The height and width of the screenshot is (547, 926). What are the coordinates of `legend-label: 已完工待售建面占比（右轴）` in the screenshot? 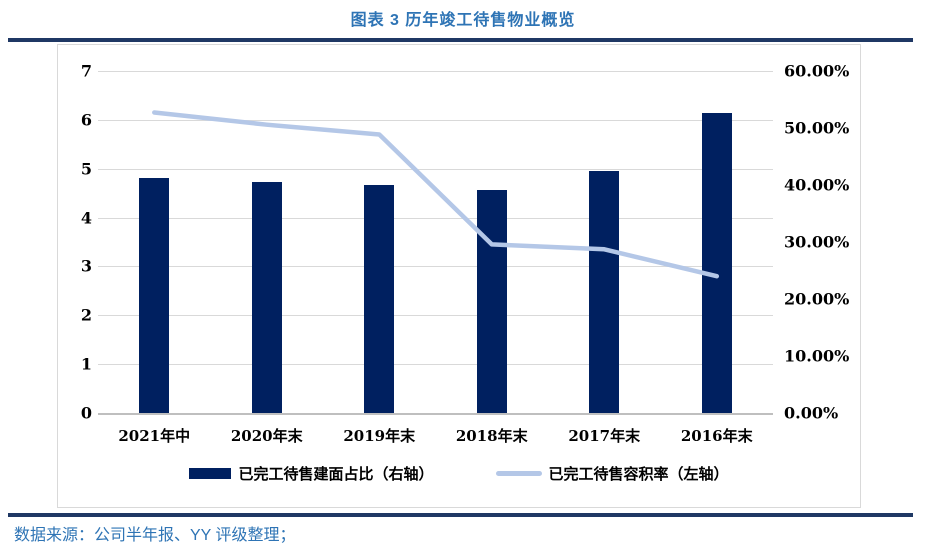 It's located at (336, 474).